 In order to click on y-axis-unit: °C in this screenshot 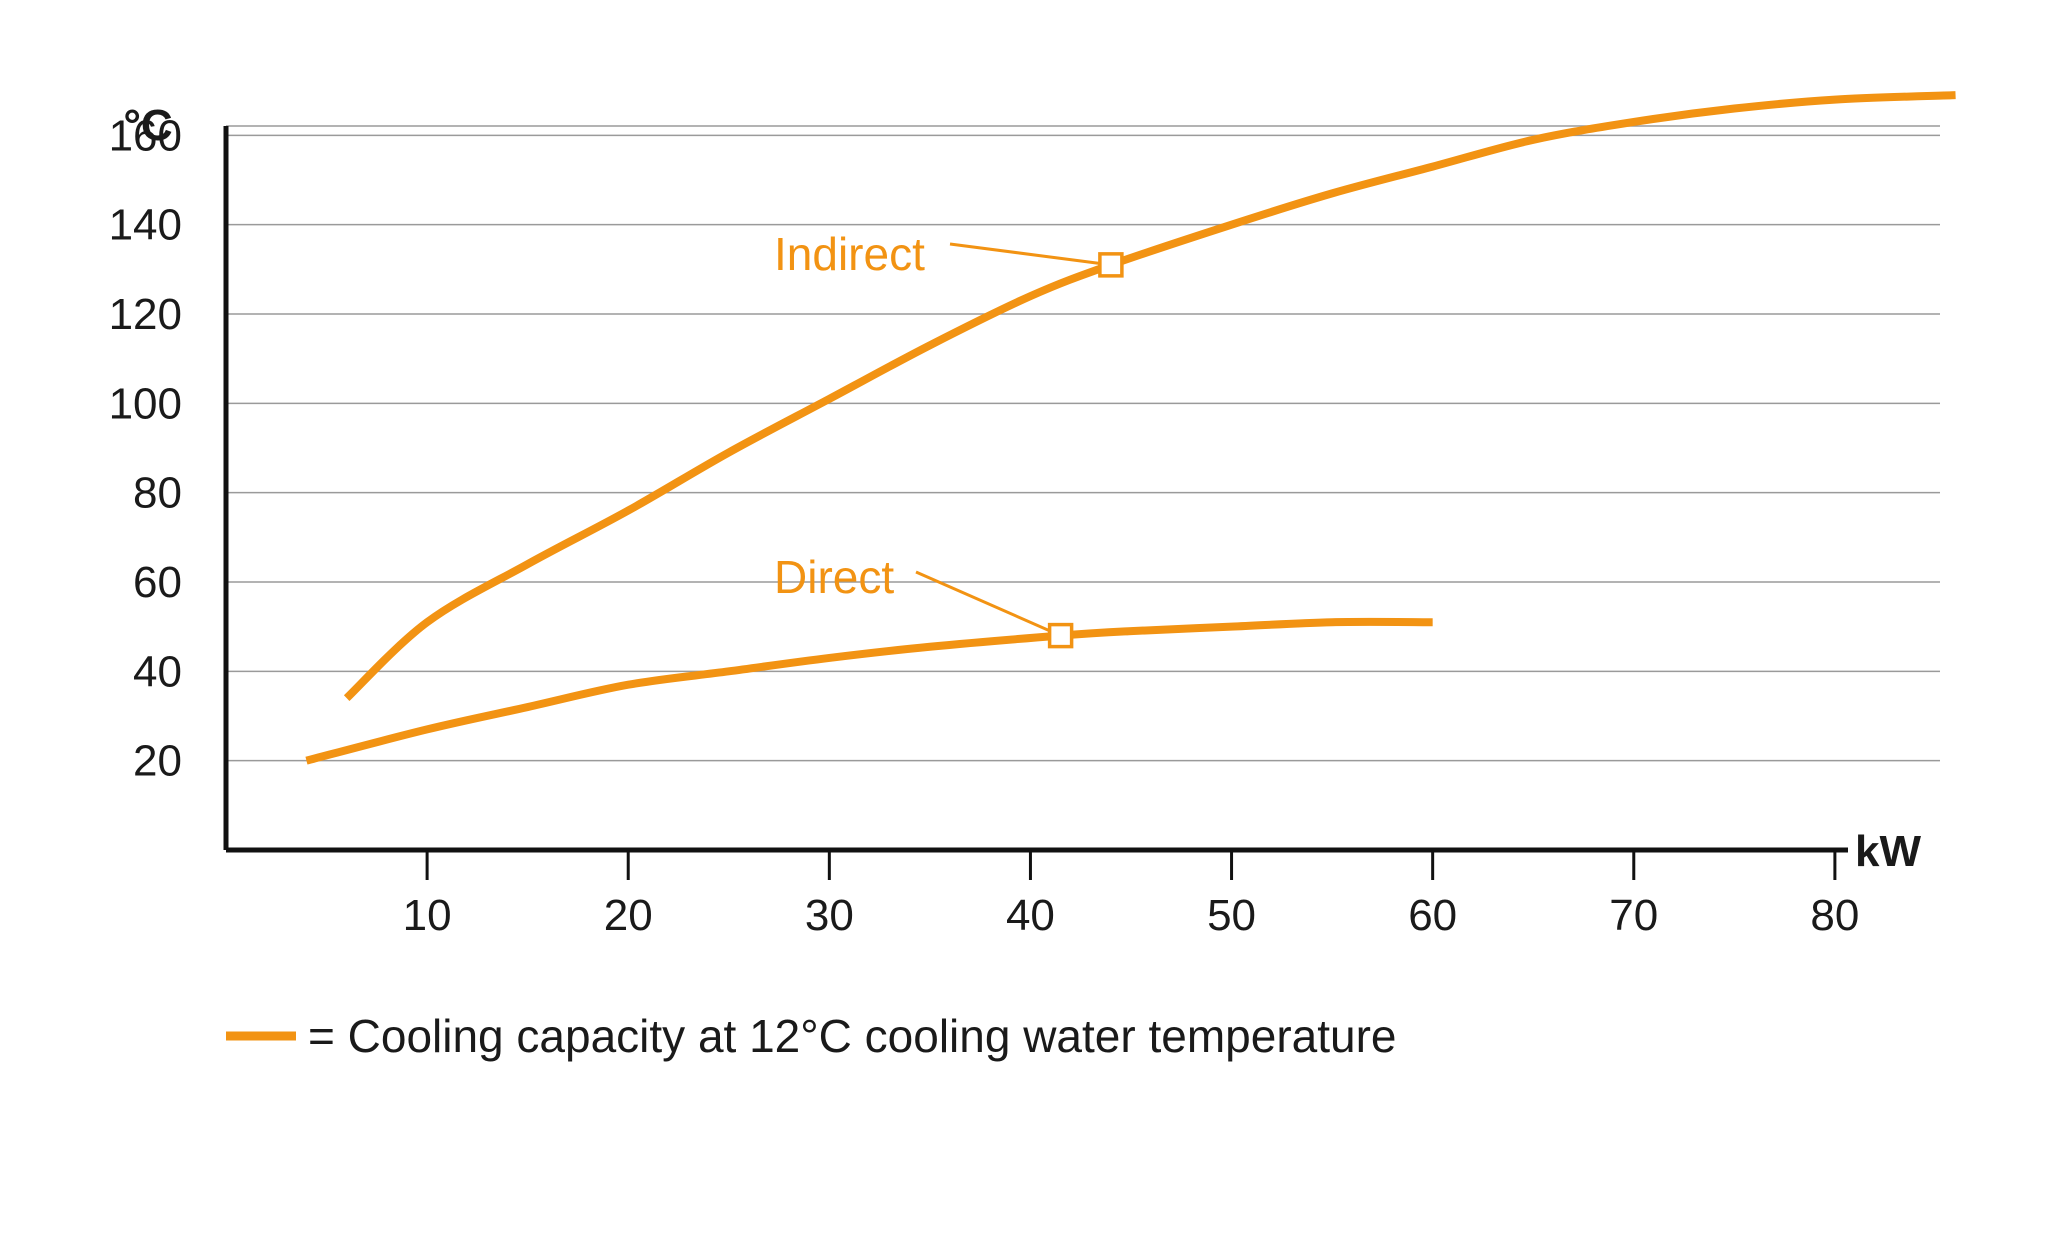, I will do `click(147, 125)`.